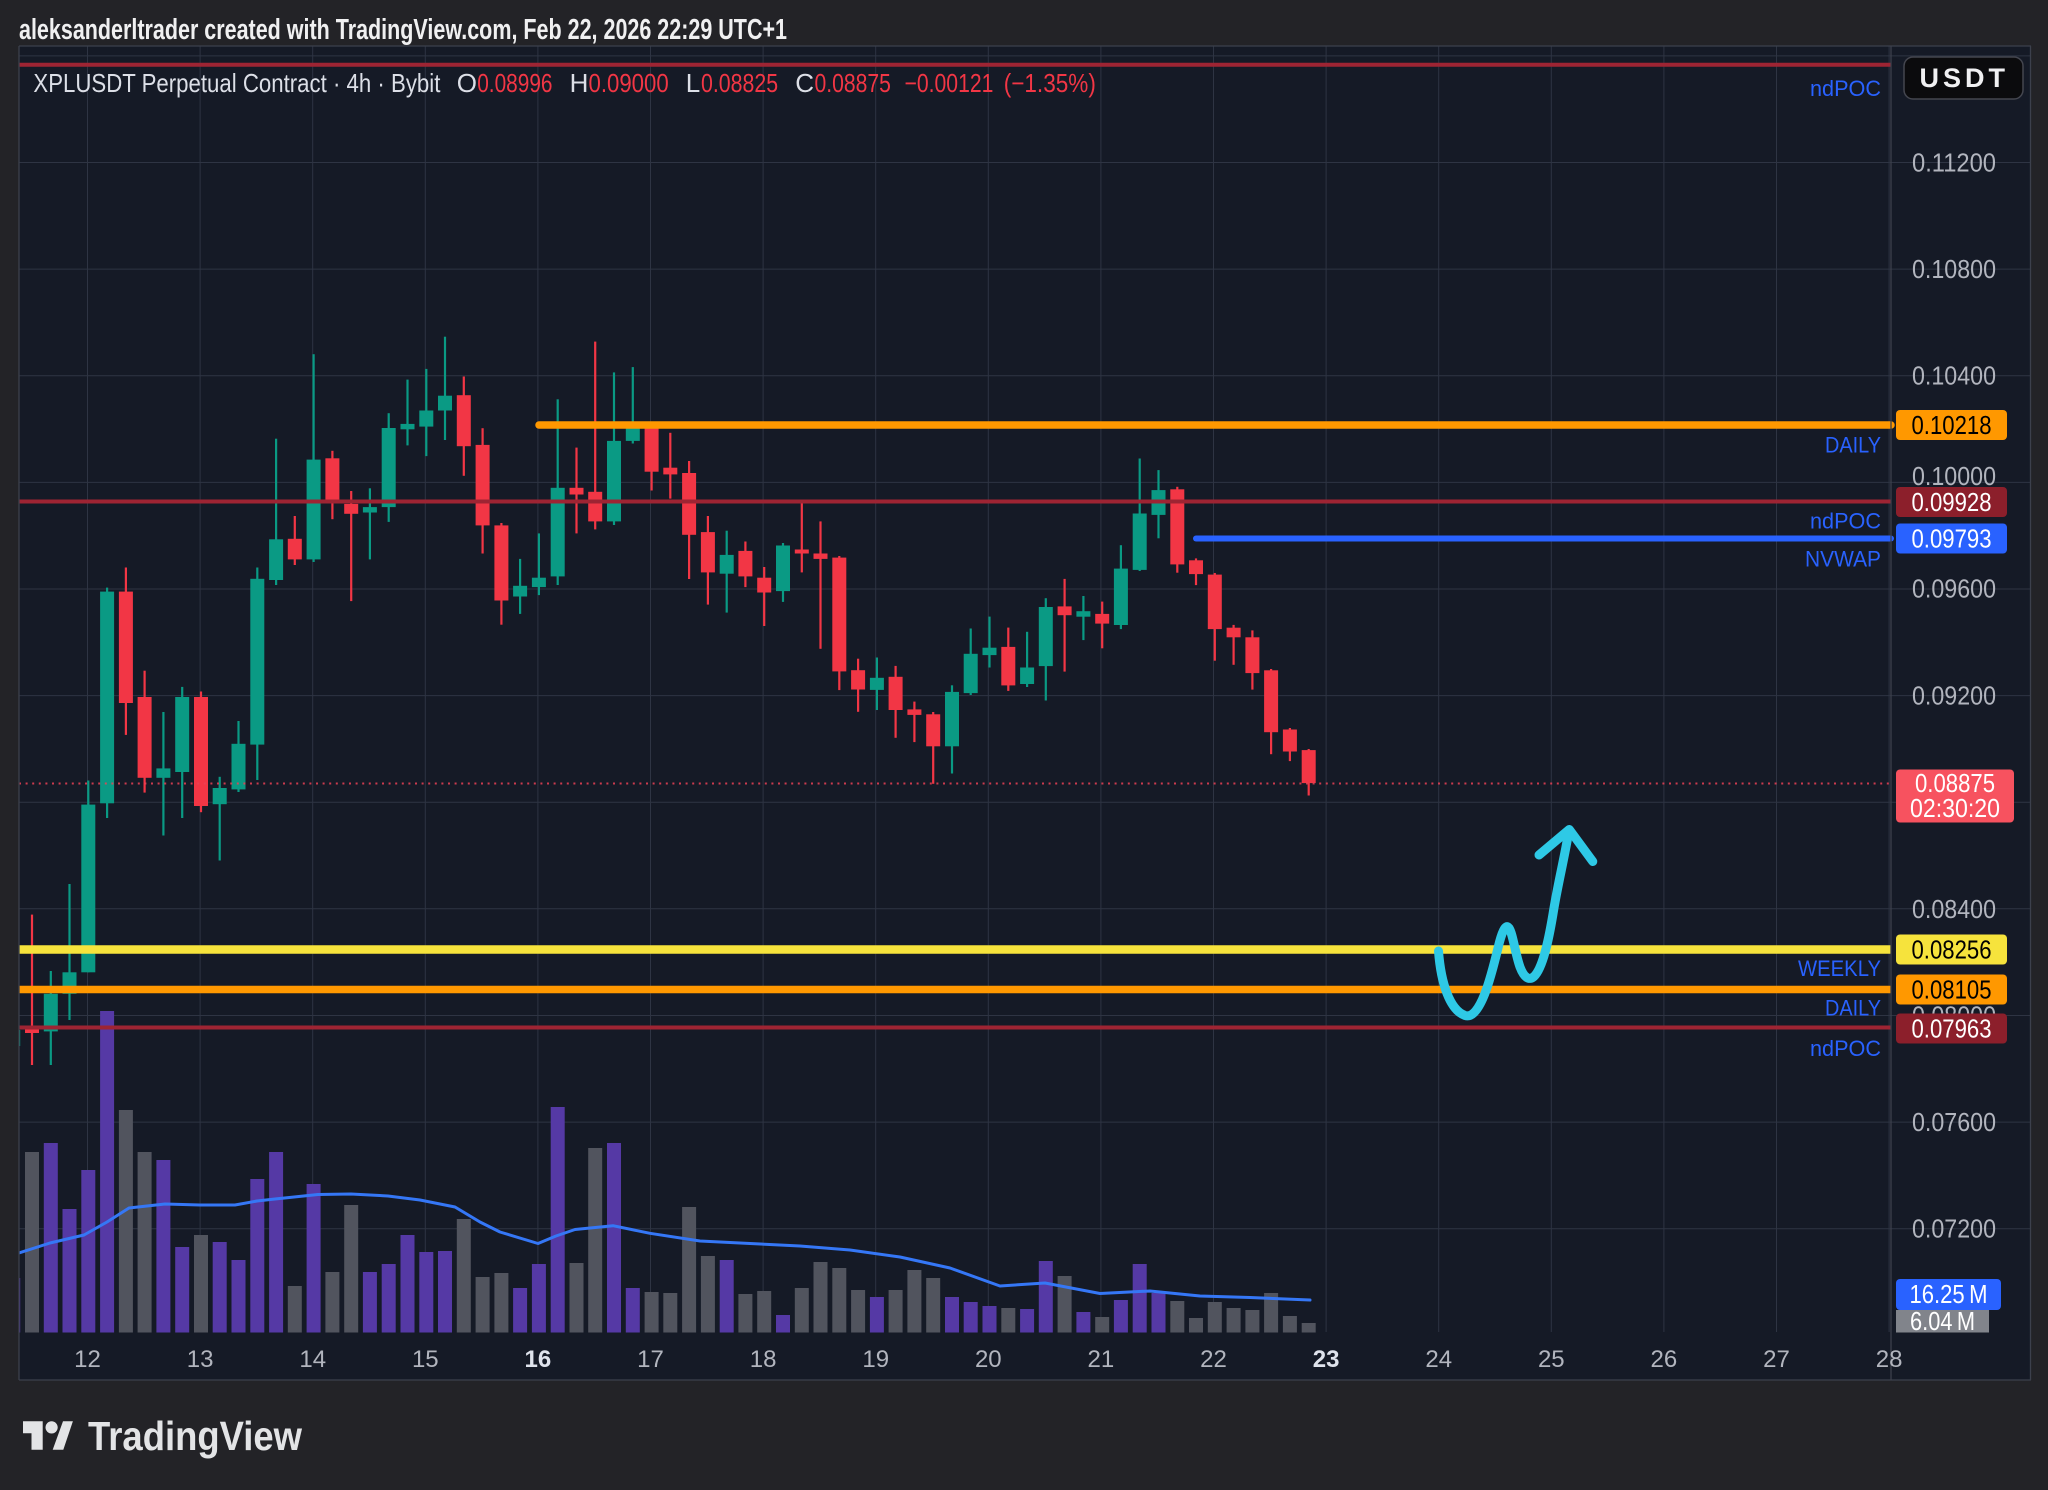 This screenshot has width=2048, height=1490. What do you see at coordinates (1949, 1294) in the screenshot?
I see `svg-text: 16.25 M` at bounding box center [1949, 1294].